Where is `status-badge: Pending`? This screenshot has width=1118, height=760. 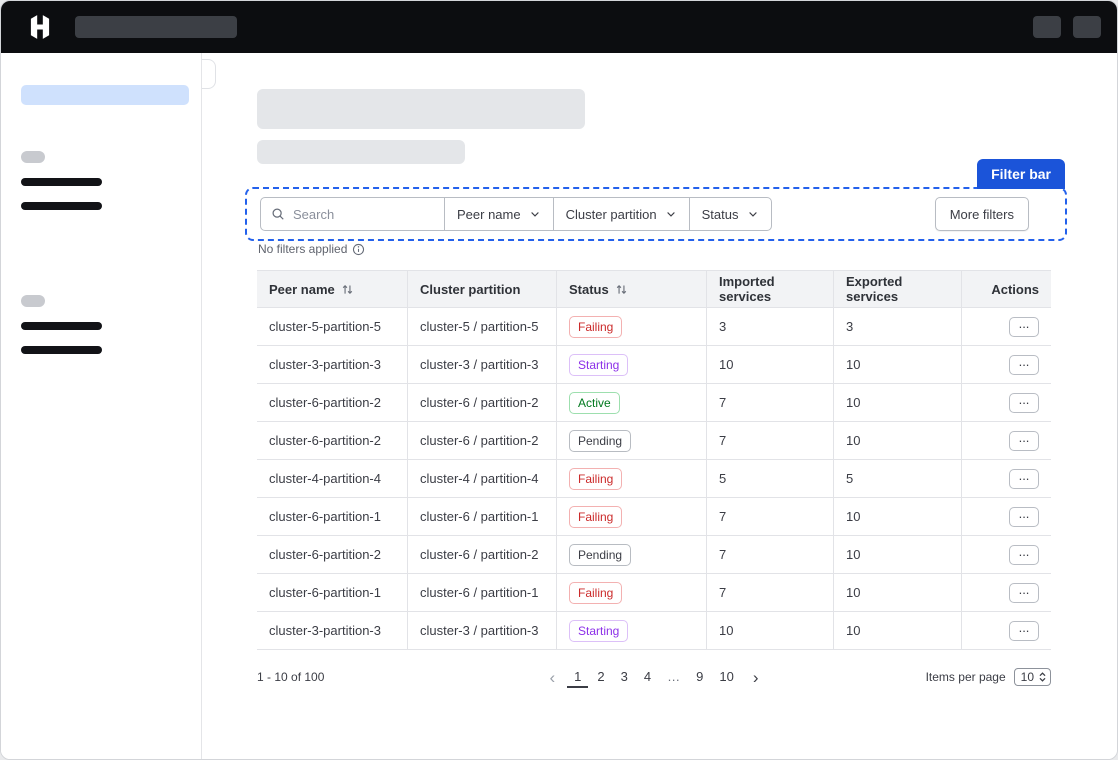 status-badge: Pending is located at coordinates (600, 554).